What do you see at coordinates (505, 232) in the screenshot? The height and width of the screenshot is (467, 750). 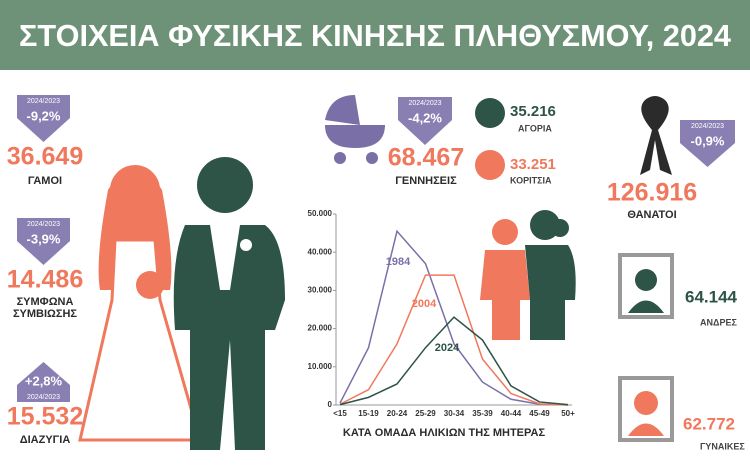 I see `mother-head` at bounding box center [505, 232].